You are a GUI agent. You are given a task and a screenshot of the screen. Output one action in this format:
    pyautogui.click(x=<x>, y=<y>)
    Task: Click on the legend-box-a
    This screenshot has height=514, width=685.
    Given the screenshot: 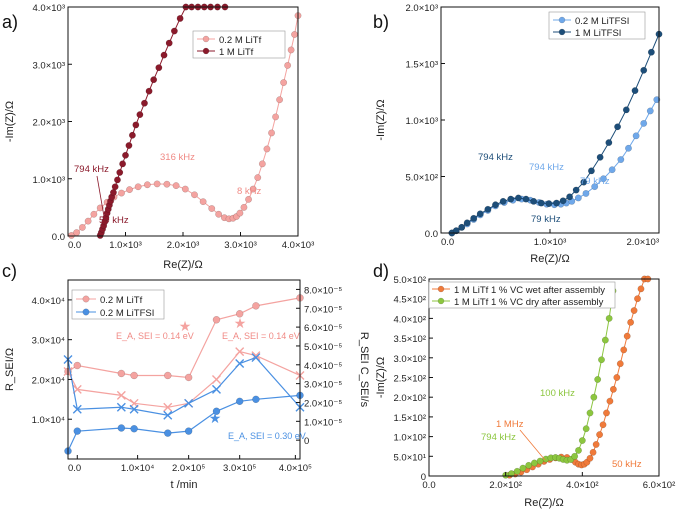 What is the action you would take?
    pyautogui.click(x=239, y=44)
    